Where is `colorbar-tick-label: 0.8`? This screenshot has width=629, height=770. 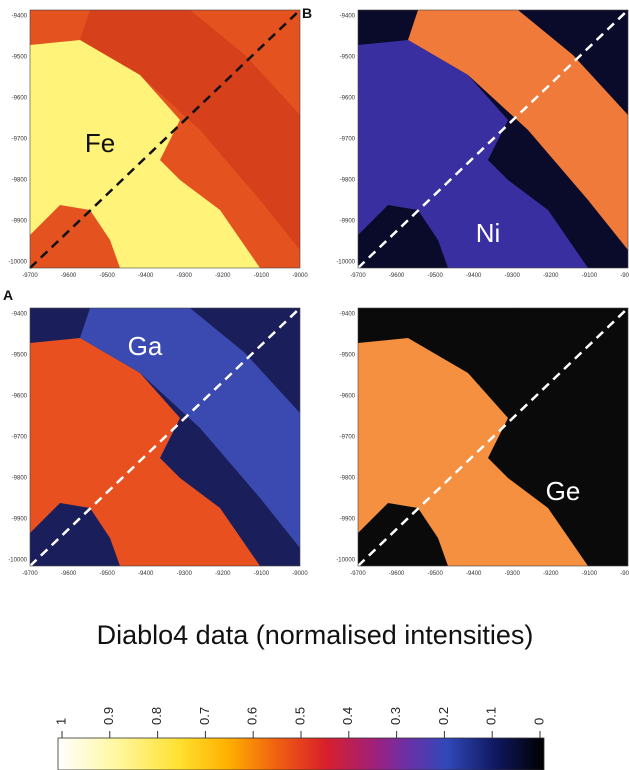
colorbar-tick-label: 0.8 is located at coordinates (156, 716).